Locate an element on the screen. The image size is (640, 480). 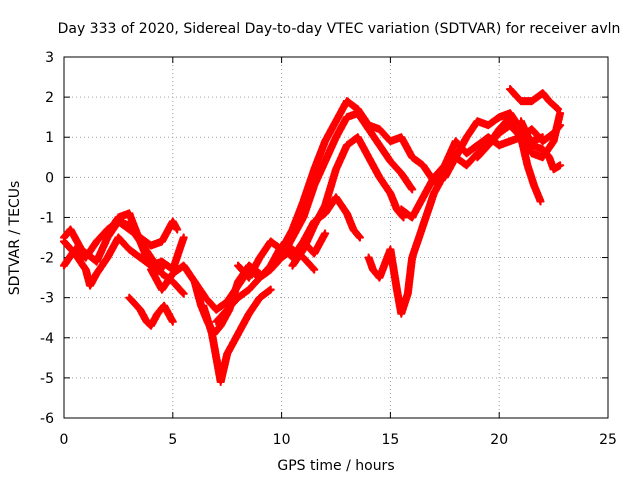
x-tick-label: 0 is located at coordinates (64, 440).